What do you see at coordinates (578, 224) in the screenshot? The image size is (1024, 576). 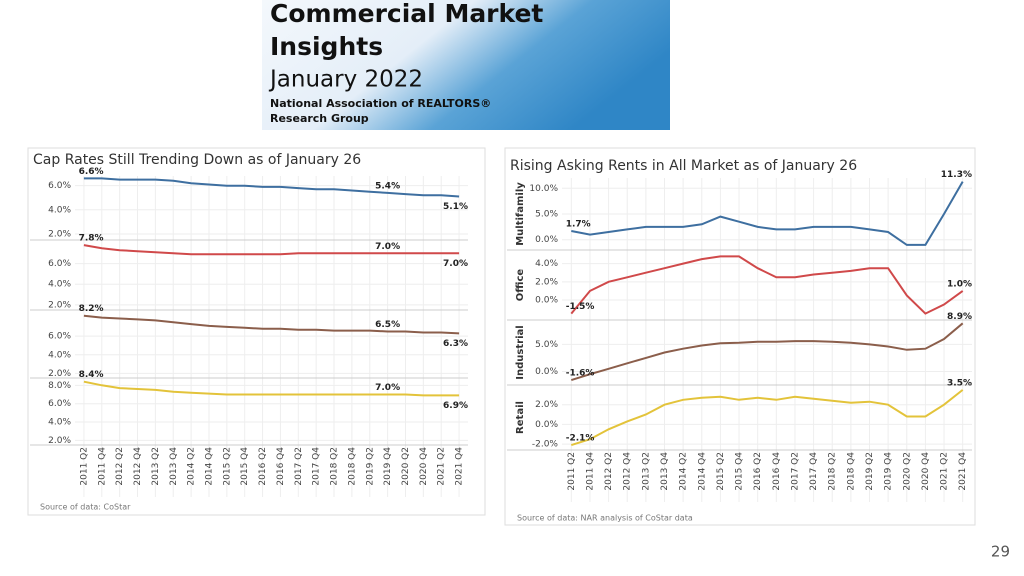 I see `data-label: 1.7%` at bounding box center [578, 224].